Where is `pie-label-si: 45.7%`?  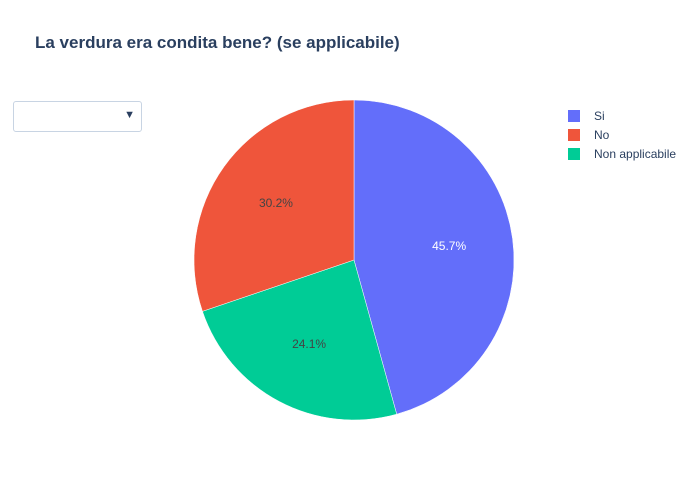
pie-label-si: 45.7% is located at coordinates (449, 246).